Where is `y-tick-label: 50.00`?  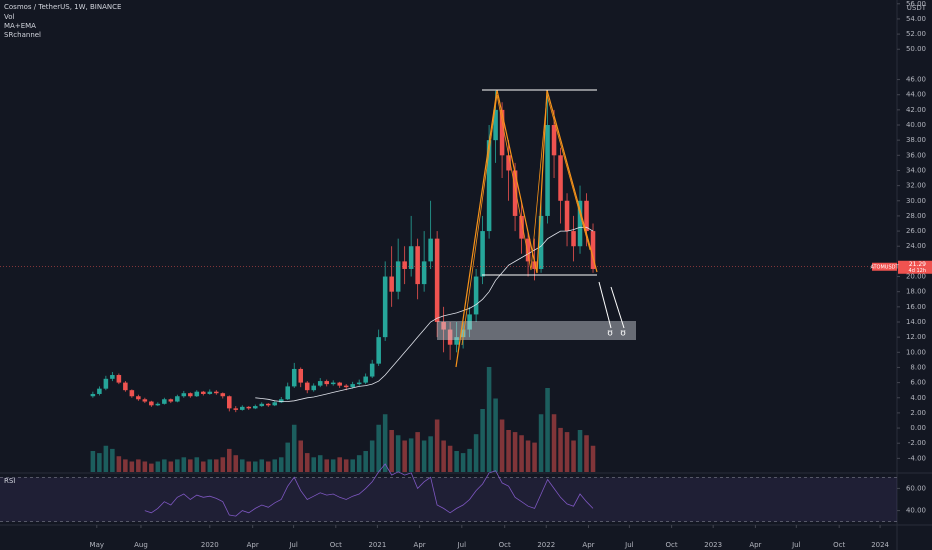
y-tick-label: 50.00 is located at coordinates (916, 49).